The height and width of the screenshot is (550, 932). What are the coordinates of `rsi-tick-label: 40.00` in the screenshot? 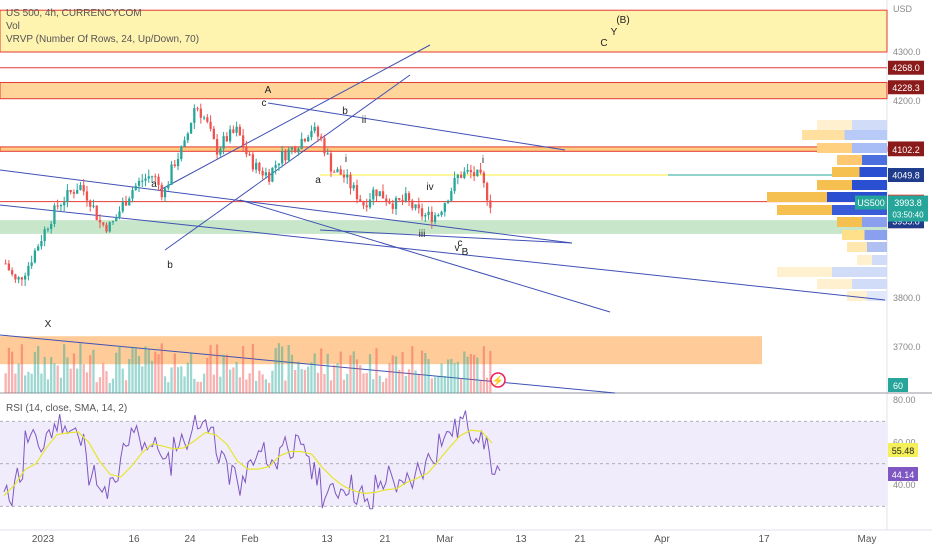 It's located at (904, 485).